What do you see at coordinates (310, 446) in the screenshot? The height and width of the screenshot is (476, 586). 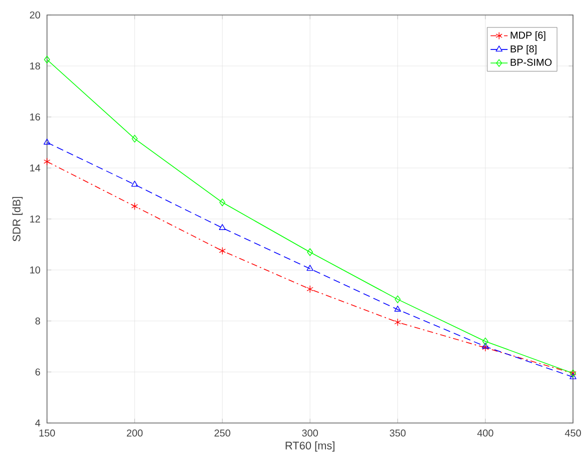 I see `x-axis-title: RT60 [ms]` at bounding box center [310, 446].